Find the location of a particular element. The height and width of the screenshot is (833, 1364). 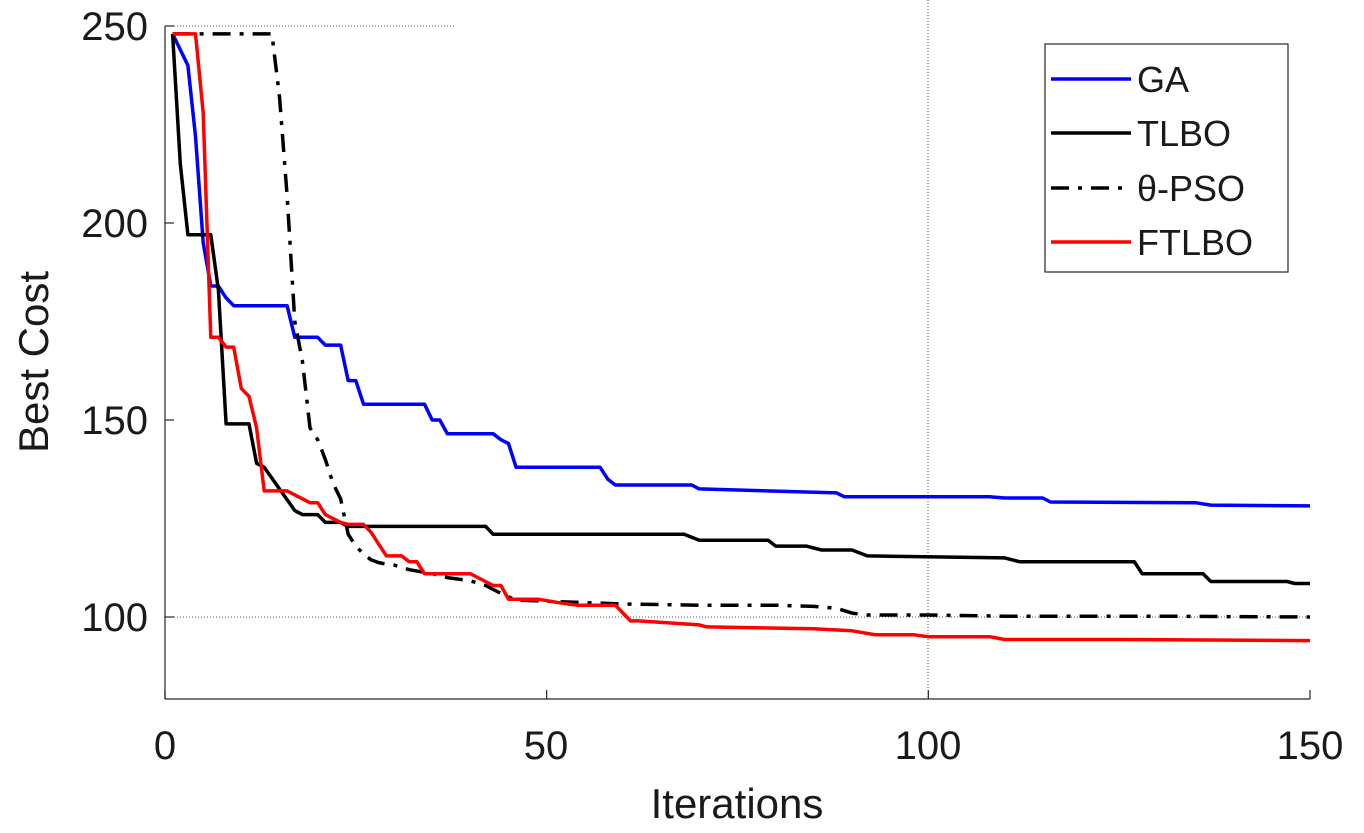

y-tick-label-250: 250 is located at coordinates (114, 27).